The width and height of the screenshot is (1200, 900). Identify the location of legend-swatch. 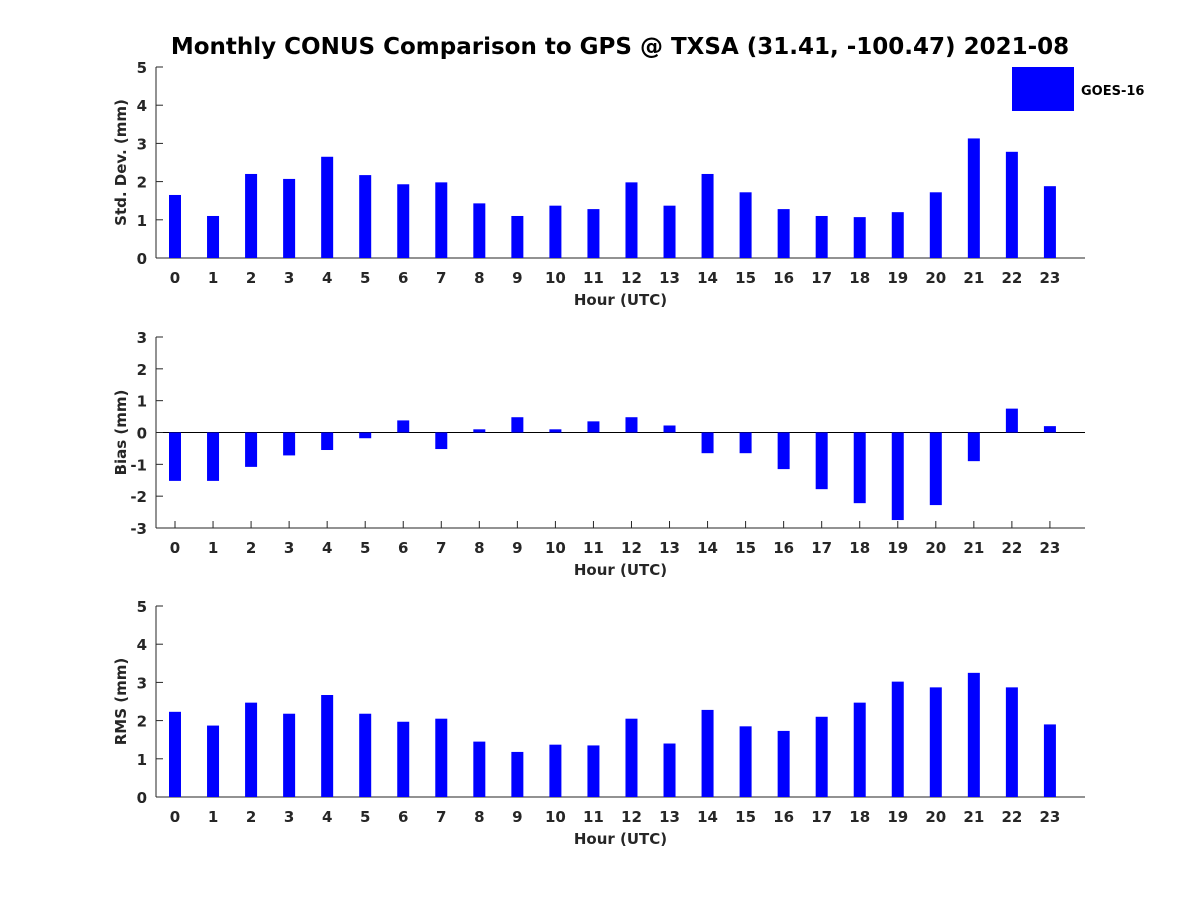
(1043, 89).